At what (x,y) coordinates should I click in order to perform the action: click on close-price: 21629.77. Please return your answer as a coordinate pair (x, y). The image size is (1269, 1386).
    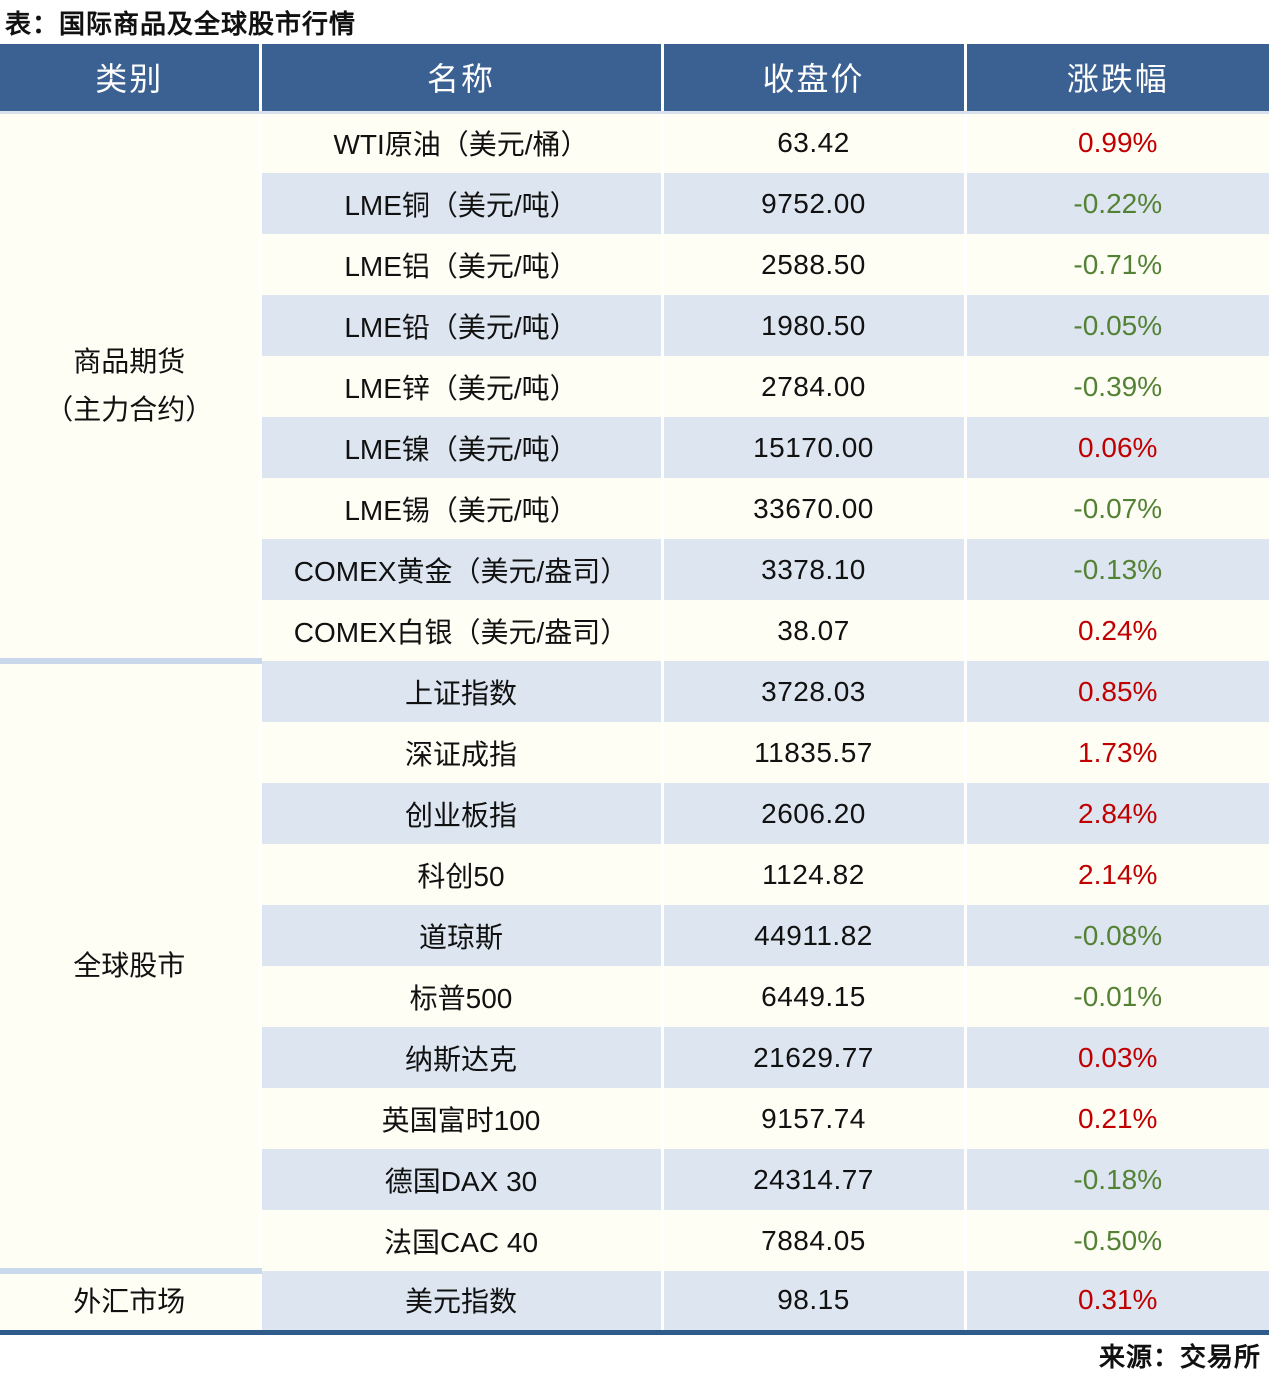
    Looking at the image, I should click on (812, 1057).